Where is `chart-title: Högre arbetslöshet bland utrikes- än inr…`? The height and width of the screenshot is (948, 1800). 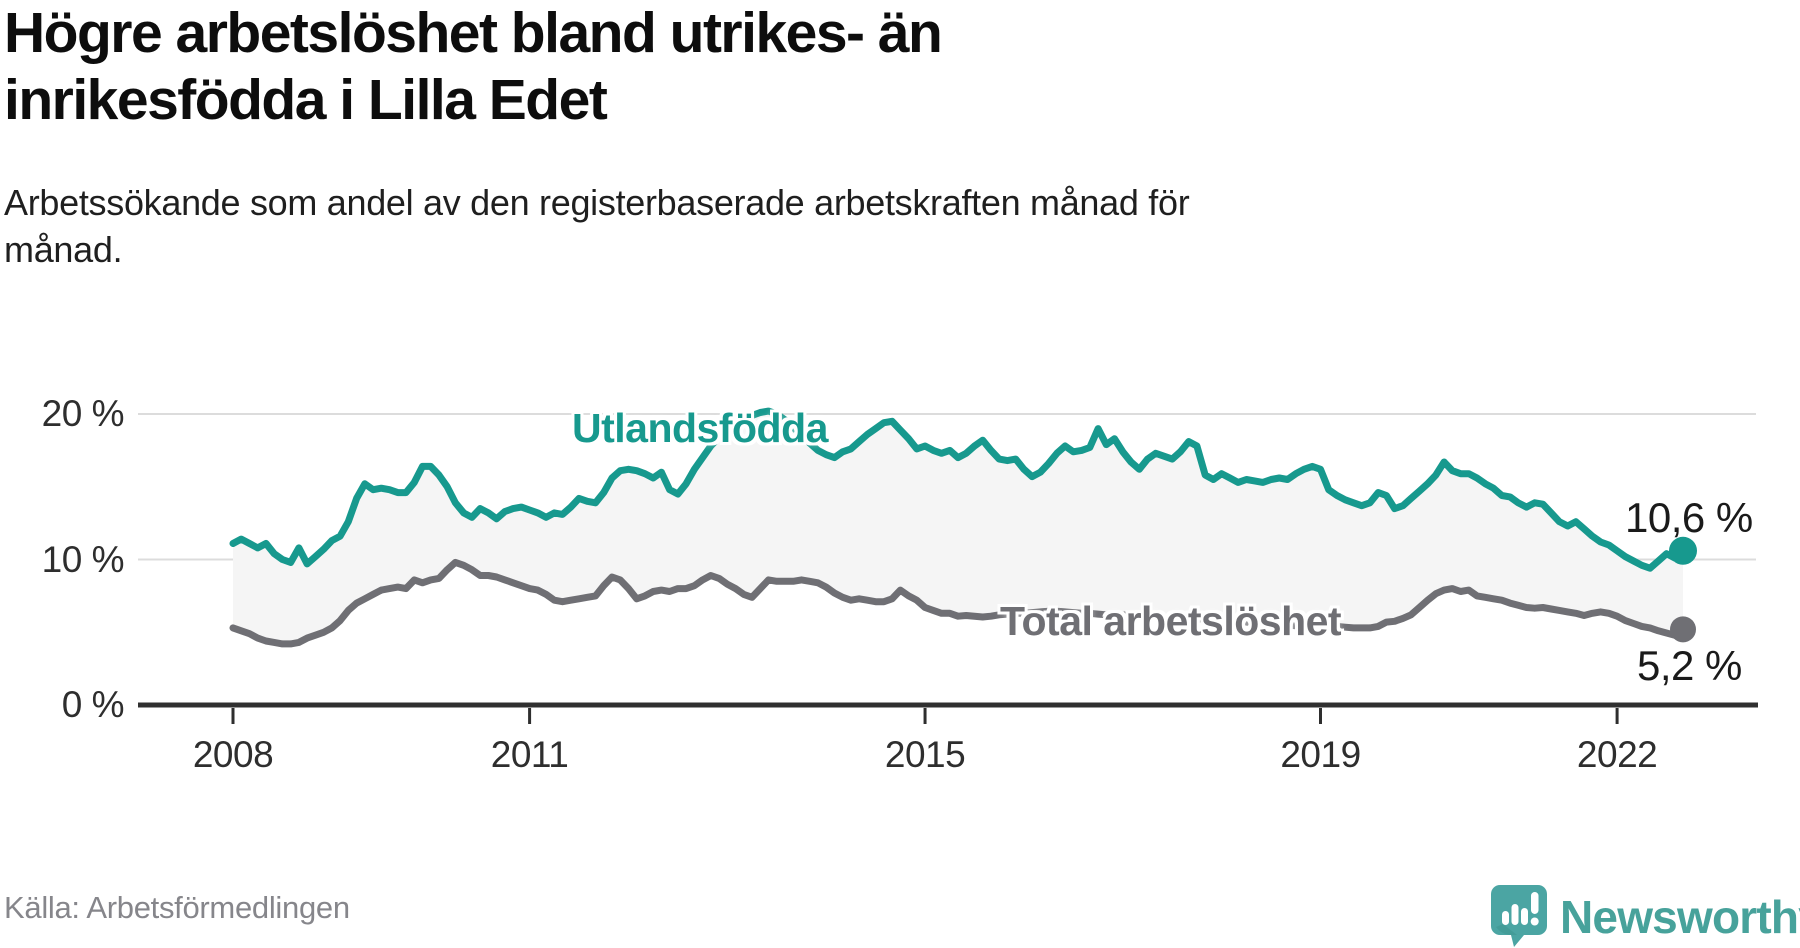
chart-title: Högre arbetslöshet bland utrikes- än inr… is located at coordinates (664, 66).